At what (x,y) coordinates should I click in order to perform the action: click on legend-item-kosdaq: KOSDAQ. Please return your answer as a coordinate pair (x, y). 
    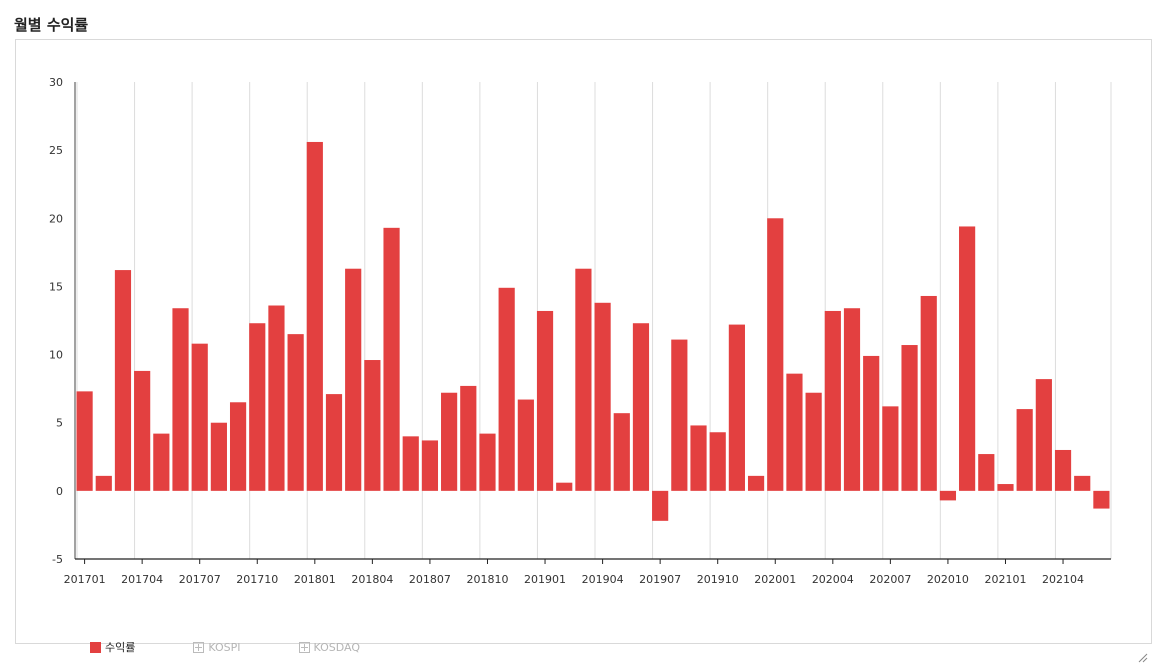
    Looking at the image, I should click on (329, 647).